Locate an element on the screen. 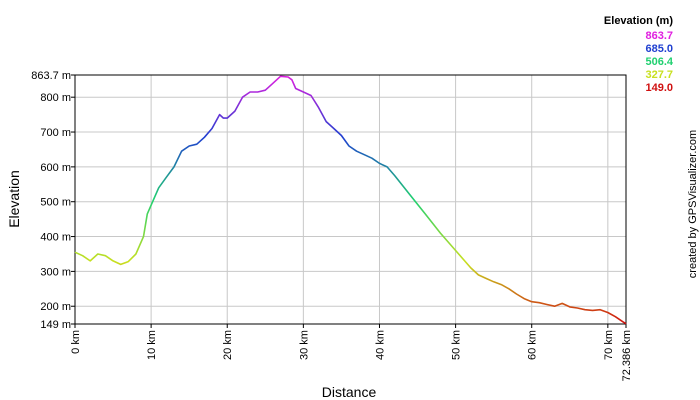 The image size is (700, 400). x-tick-label: 50 km is located at coordinates (457, 345).